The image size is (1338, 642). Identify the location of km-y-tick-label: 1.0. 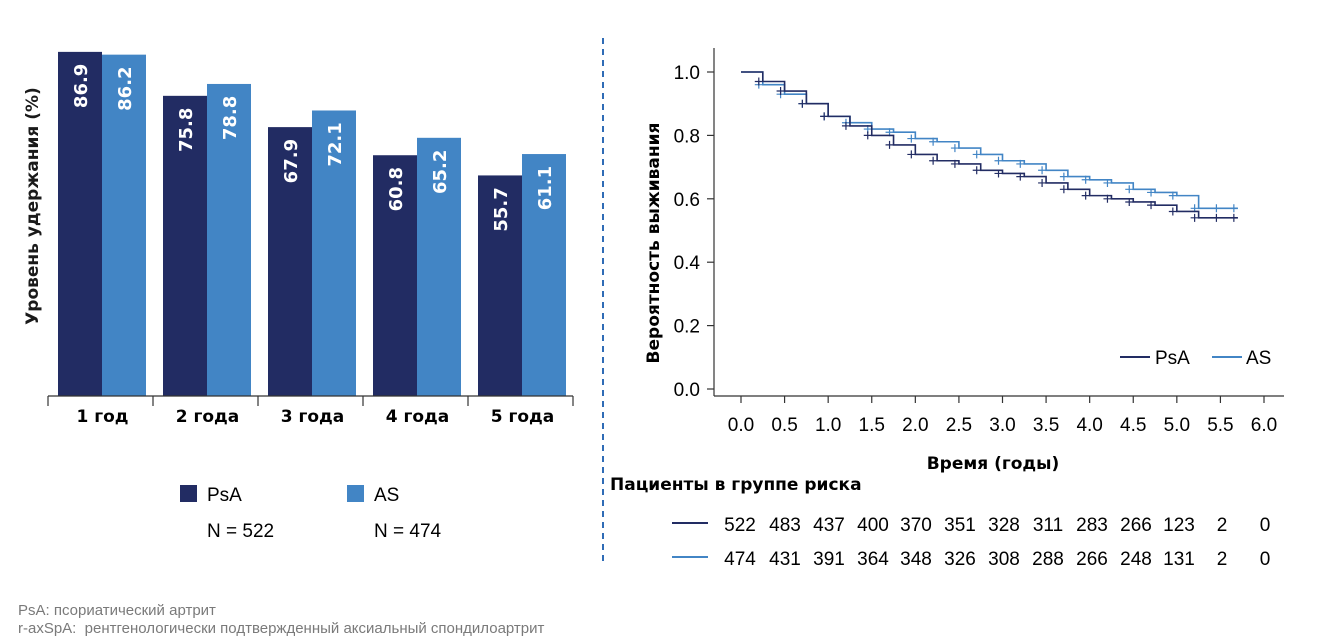
(687, 73).